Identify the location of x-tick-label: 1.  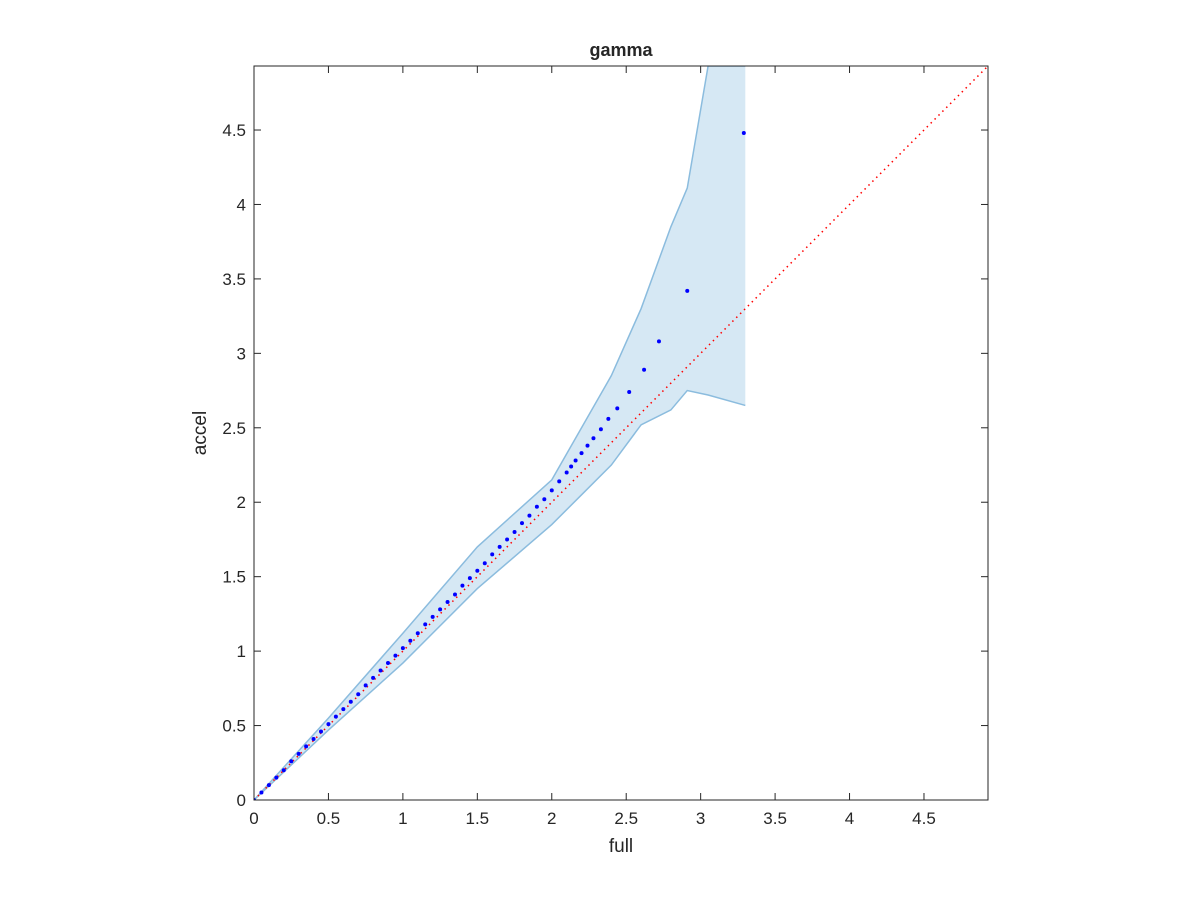
(402, 818).